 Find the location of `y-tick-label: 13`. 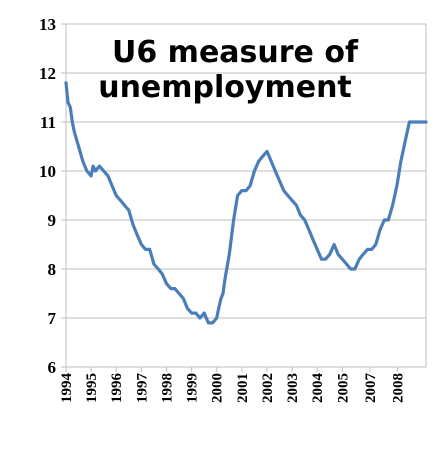

y-tick-label: 13 is located at coordinates (47, 24).